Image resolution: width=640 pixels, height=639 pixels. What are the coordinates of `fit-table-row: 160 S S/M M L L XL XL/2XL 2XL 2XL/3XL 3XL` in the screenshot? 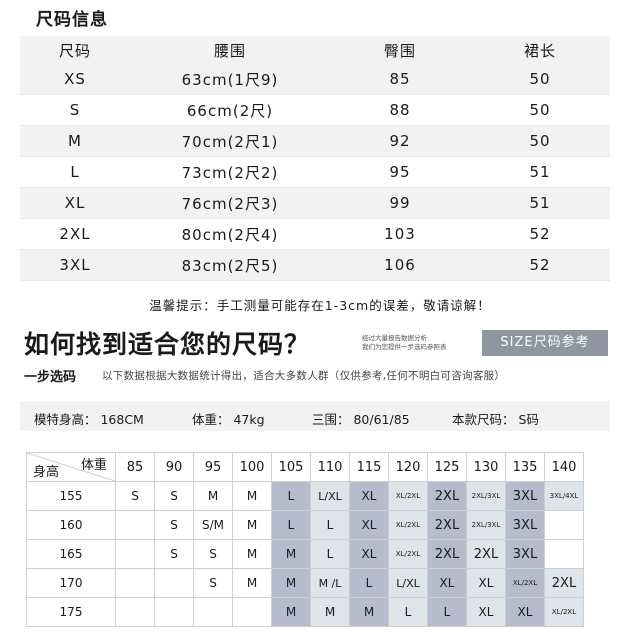 It's located at (305, 525).